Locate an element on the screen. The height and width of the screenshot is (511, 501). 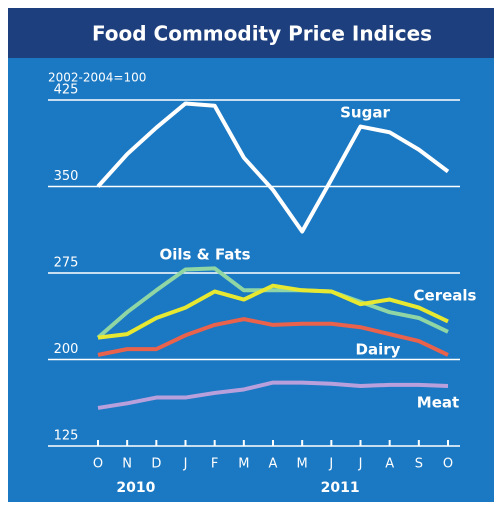
year-label: 2010 is located at coordinates (135, 488).